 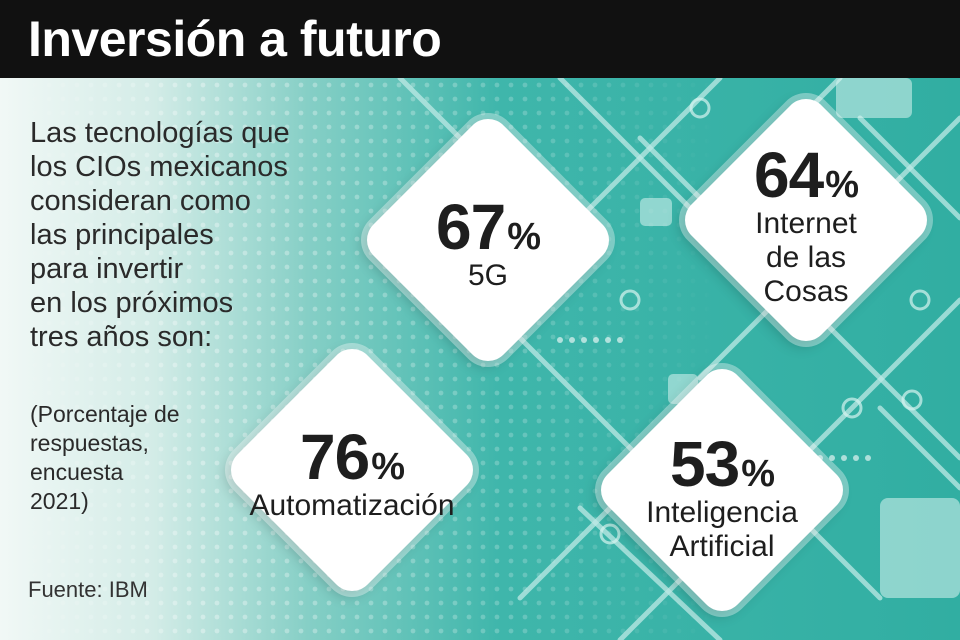 I want to click on intro-line: Las tecnologías que, so click(x=160, y=133).